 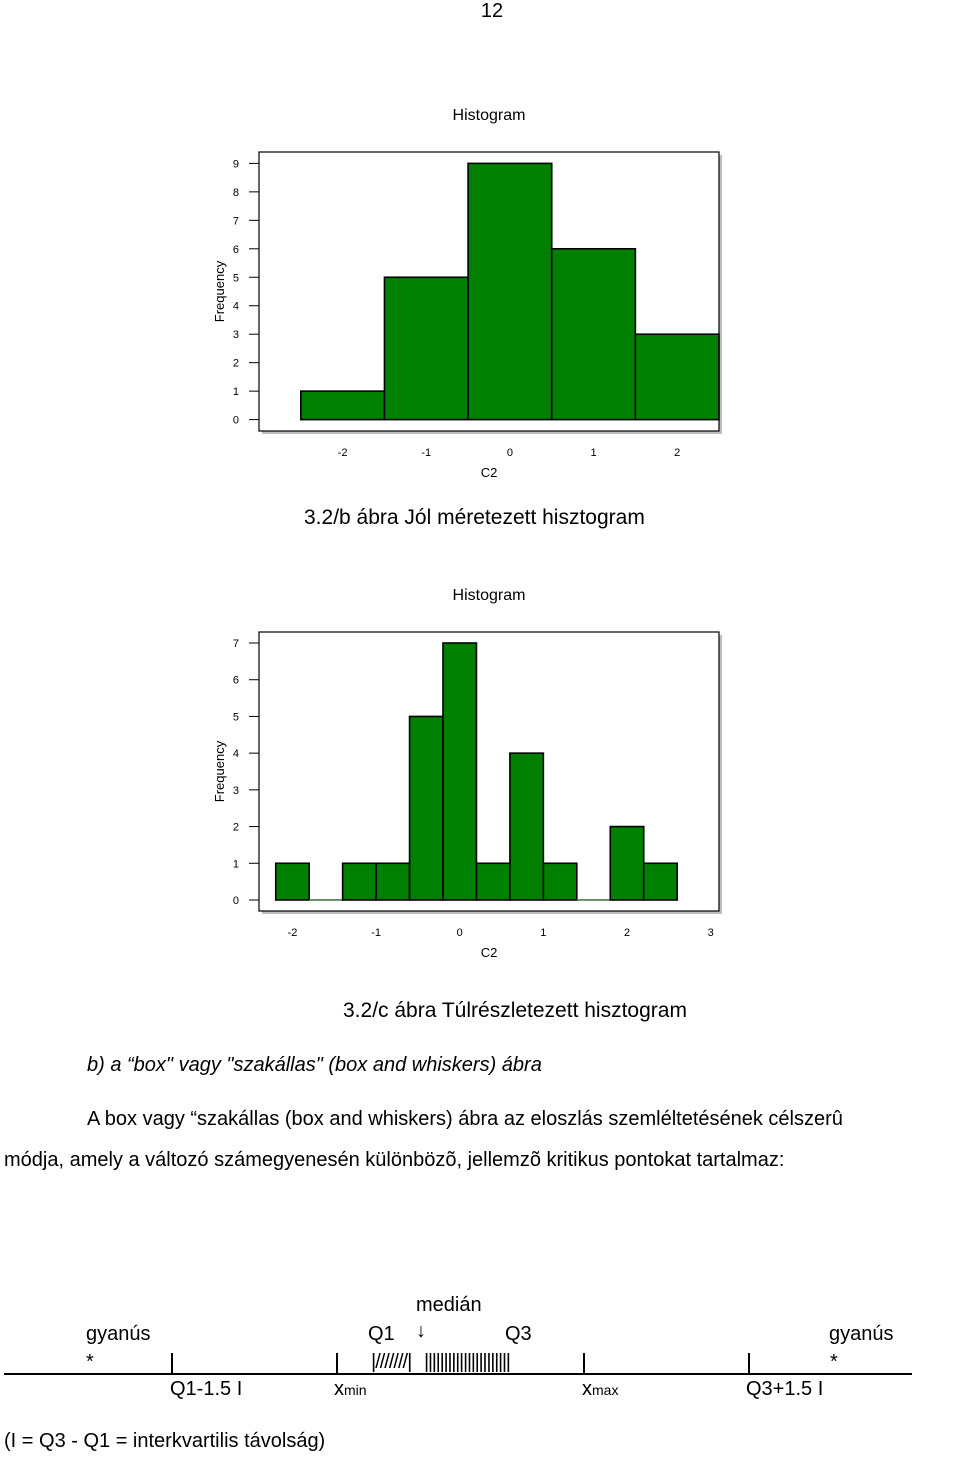 I want to click on xmax-label: xmax, so click(x=600, y=1389).